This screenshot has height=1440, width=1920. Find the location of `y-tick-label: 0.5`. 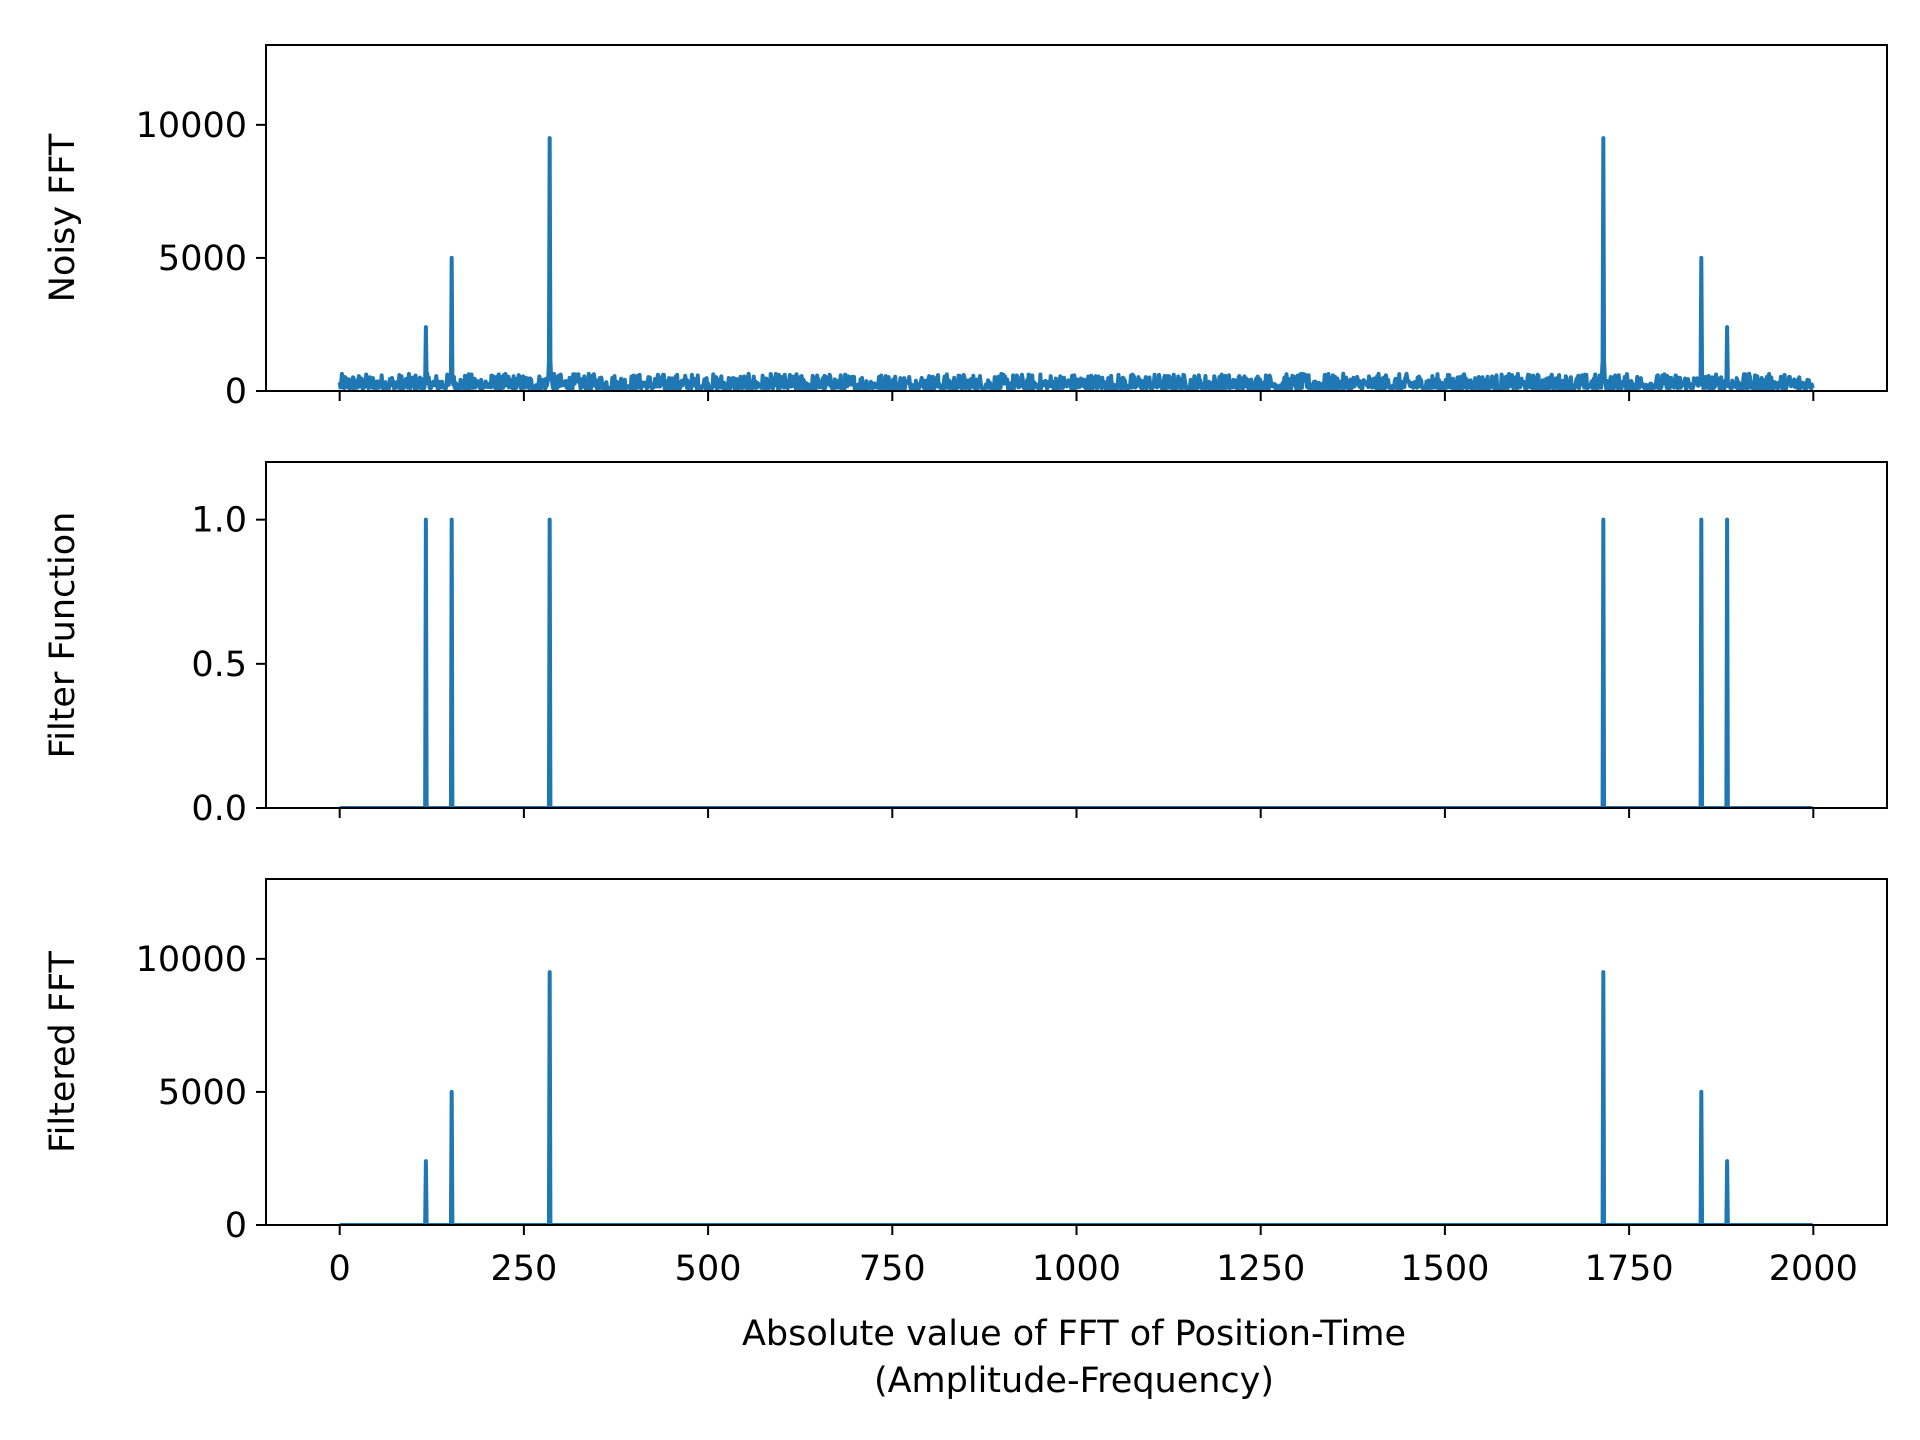

y-tick-label: 0.5 is located at coordinates (219, 665).